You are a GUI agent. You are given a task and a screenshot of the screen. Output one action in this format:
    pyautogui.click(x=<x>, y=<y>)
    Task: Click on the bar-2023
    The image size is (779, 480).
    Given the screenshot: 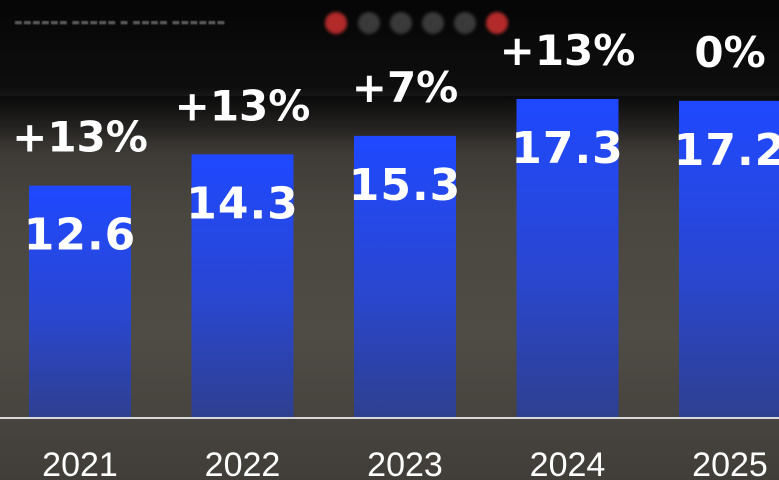 What is the action you would take?
    pyautogui.click(x=405, y=277)
    